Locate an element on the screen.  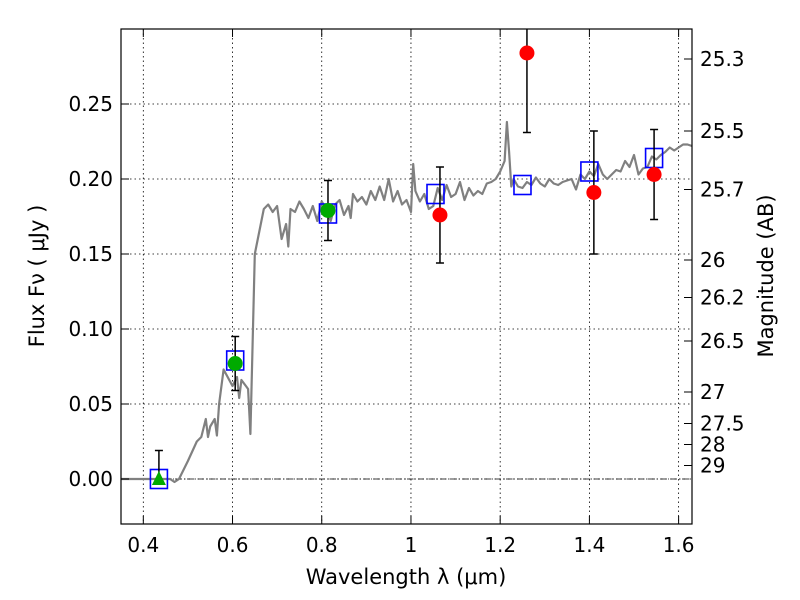
magnitude-tick-label: 25.3 is located at coordinates (722, 59).